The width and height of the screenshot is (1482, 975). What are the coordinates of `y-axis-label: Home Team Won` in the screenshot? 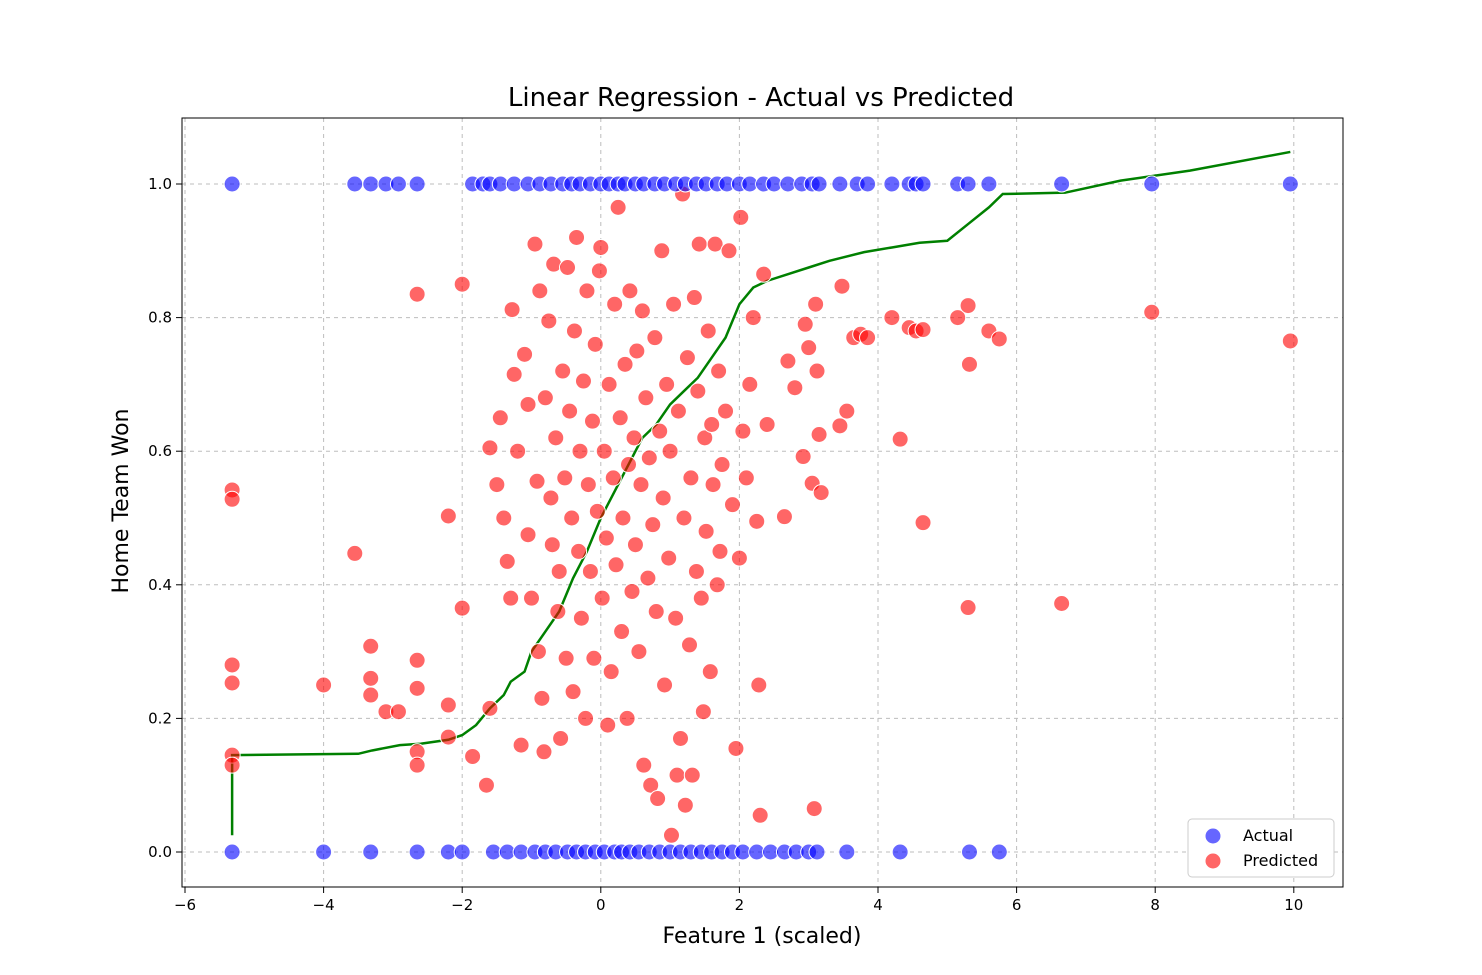 It's located at (121, 501).